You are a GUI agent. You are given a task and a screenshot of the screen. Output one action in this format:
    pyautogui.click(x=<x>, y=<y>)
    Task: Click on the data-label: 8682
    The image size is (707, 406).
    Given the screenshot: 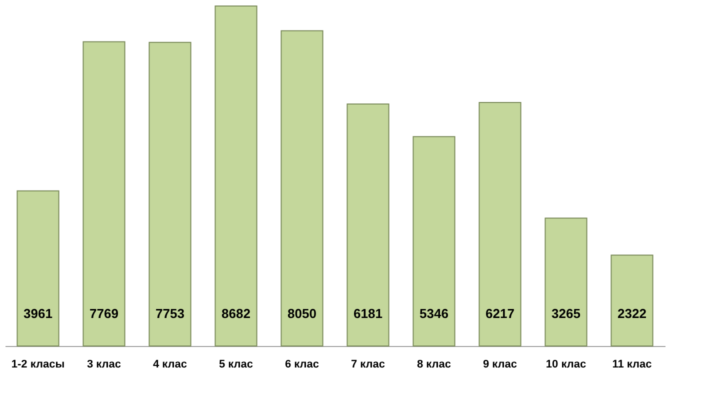 What is the action you would take?
    pyautogui.click(x=236, y=313)
    